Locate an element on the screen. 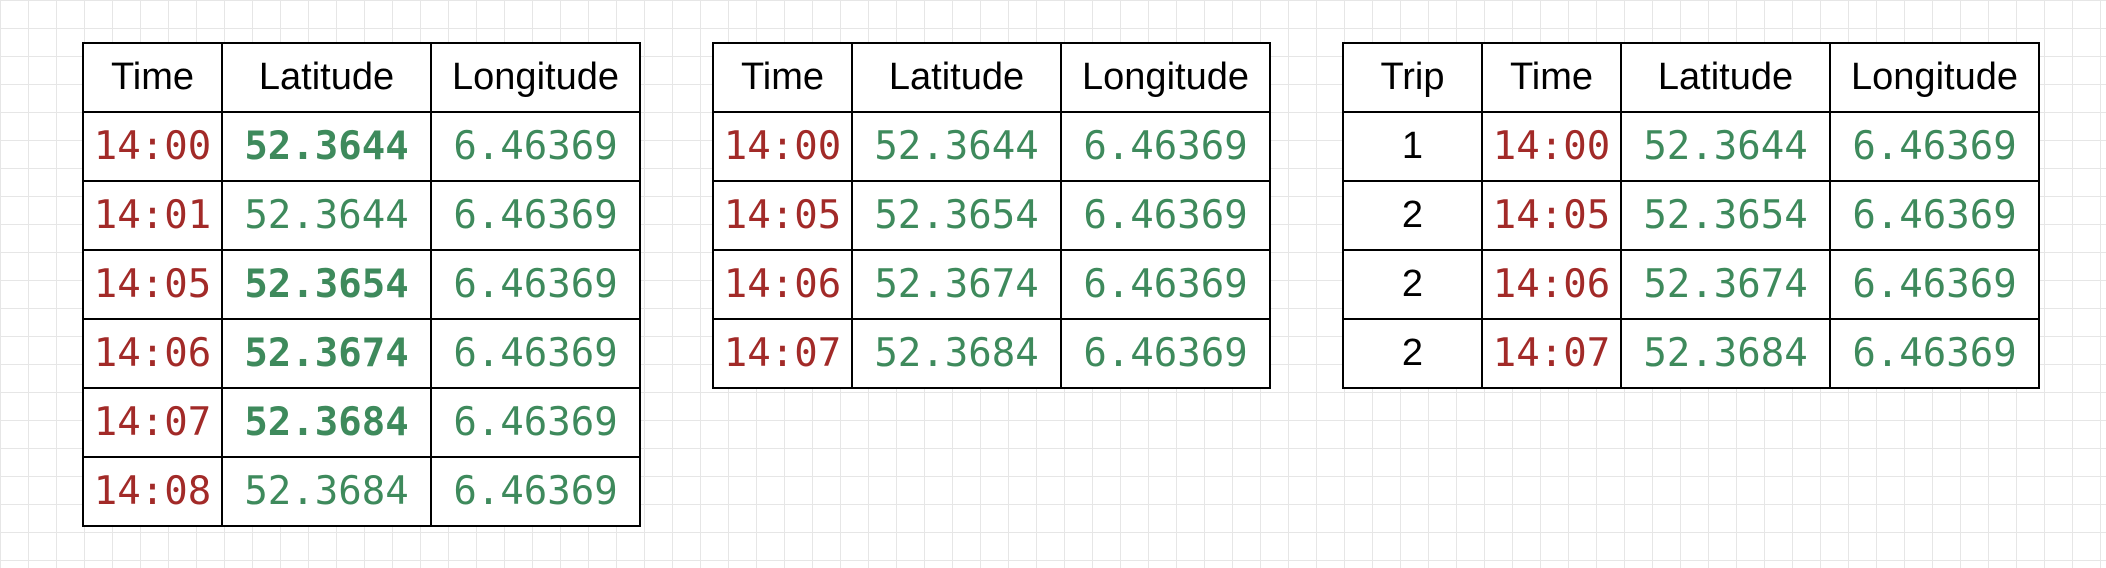  table-row: 2 14:07 52.3684 6.46369 is located at coordinates (1691, 353).